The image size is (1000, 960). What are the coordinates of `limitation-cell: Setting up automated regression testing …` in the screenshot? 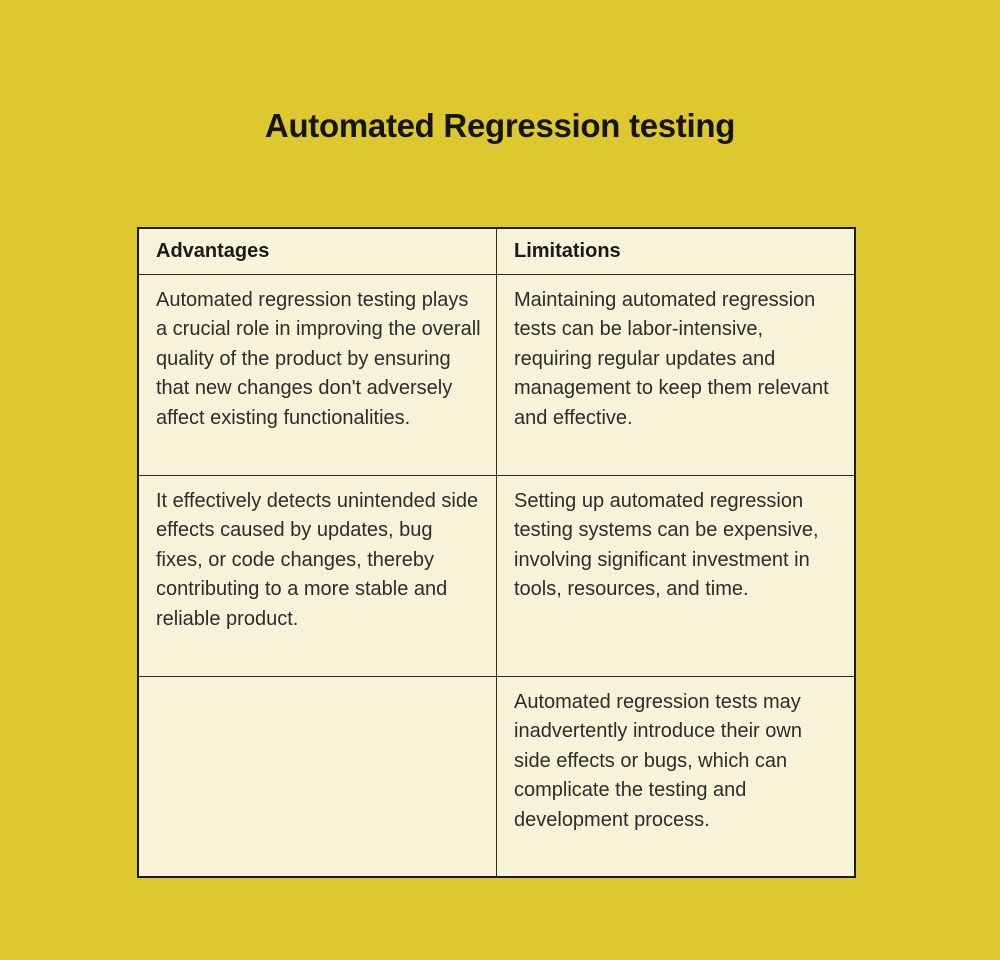 It's located at (676, 575).